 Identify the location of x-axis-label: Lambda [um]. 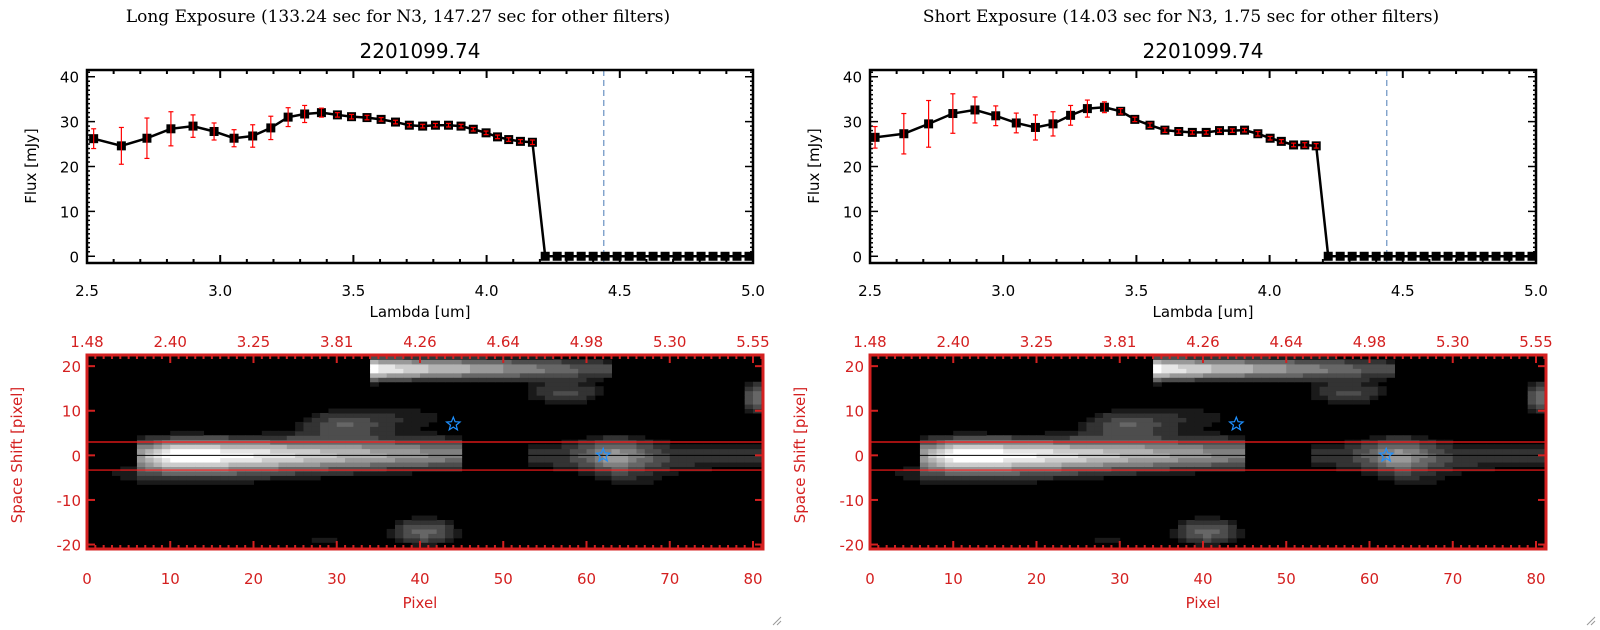
(1203, 312).